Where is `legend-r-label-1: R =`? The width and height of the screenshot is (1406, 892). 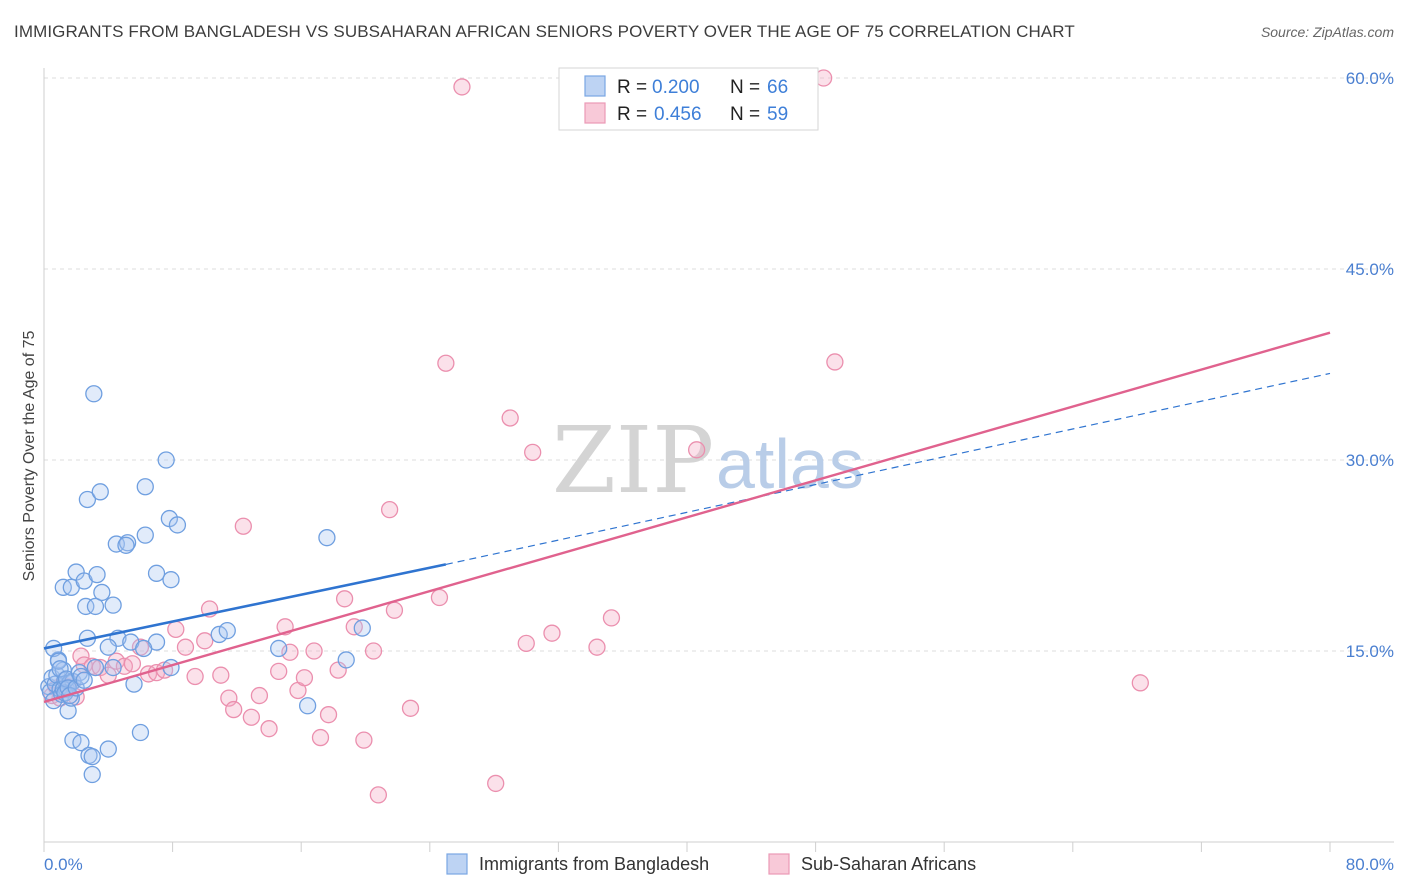
legend-r-label-1: R = is located at coordinates (632, 87).